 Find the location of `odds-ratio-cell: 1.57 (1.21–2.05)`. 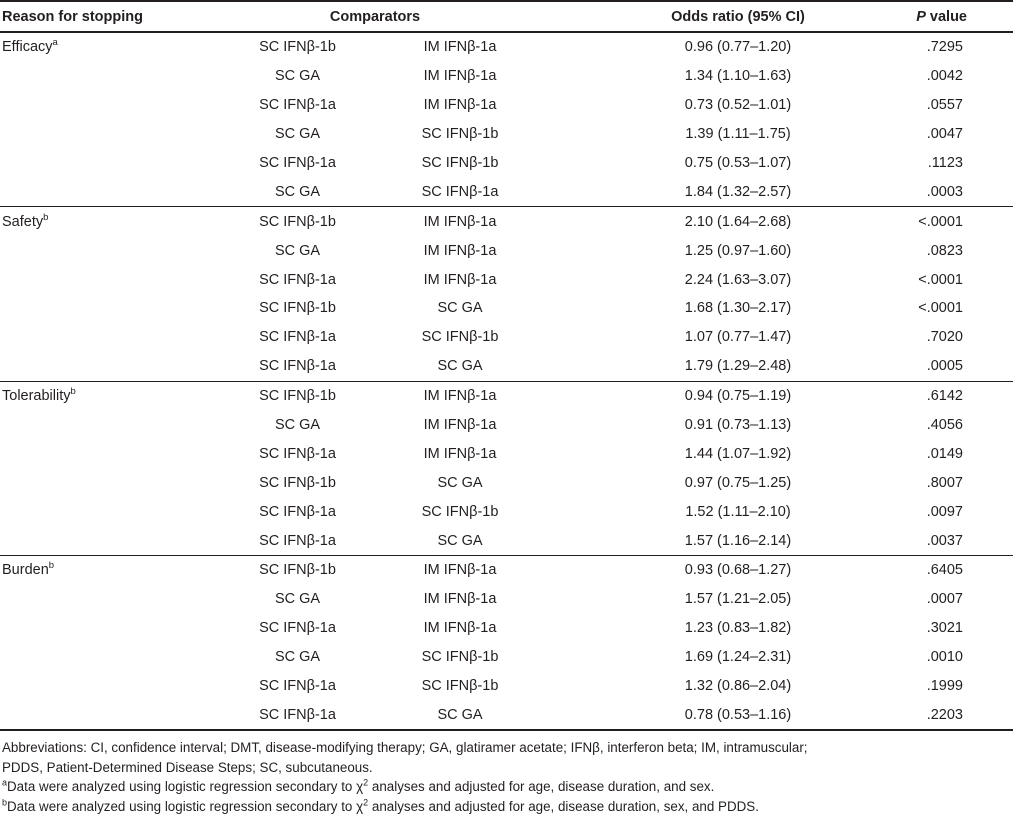

odds-ratio-cell: 1.57 (1.21–2.05) is located at coordinates (738, 599).